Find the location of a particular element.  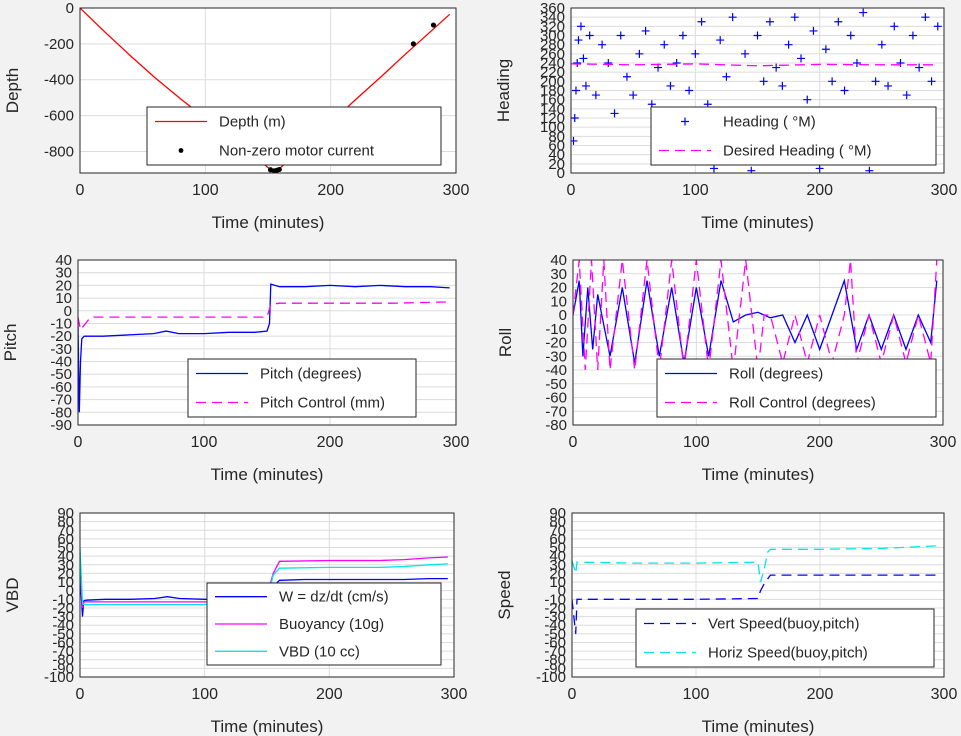

roll-xtick-label: 0 is located at coordinates (573, 442).